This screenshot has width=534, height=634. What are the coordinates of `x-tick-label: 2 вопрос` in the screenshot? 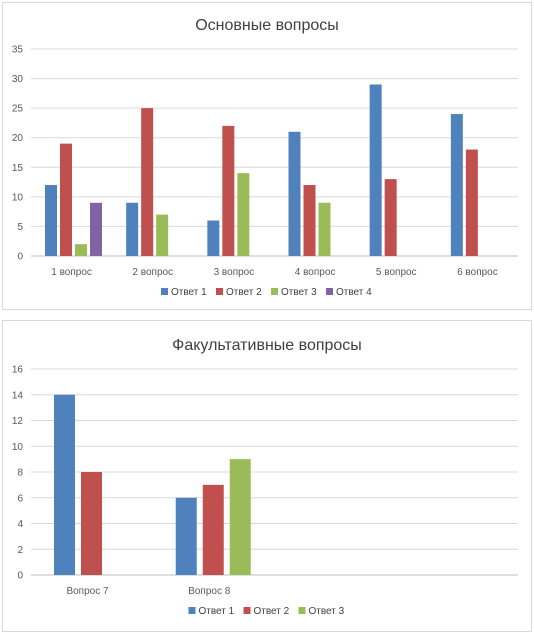 It's located at (152, 272).